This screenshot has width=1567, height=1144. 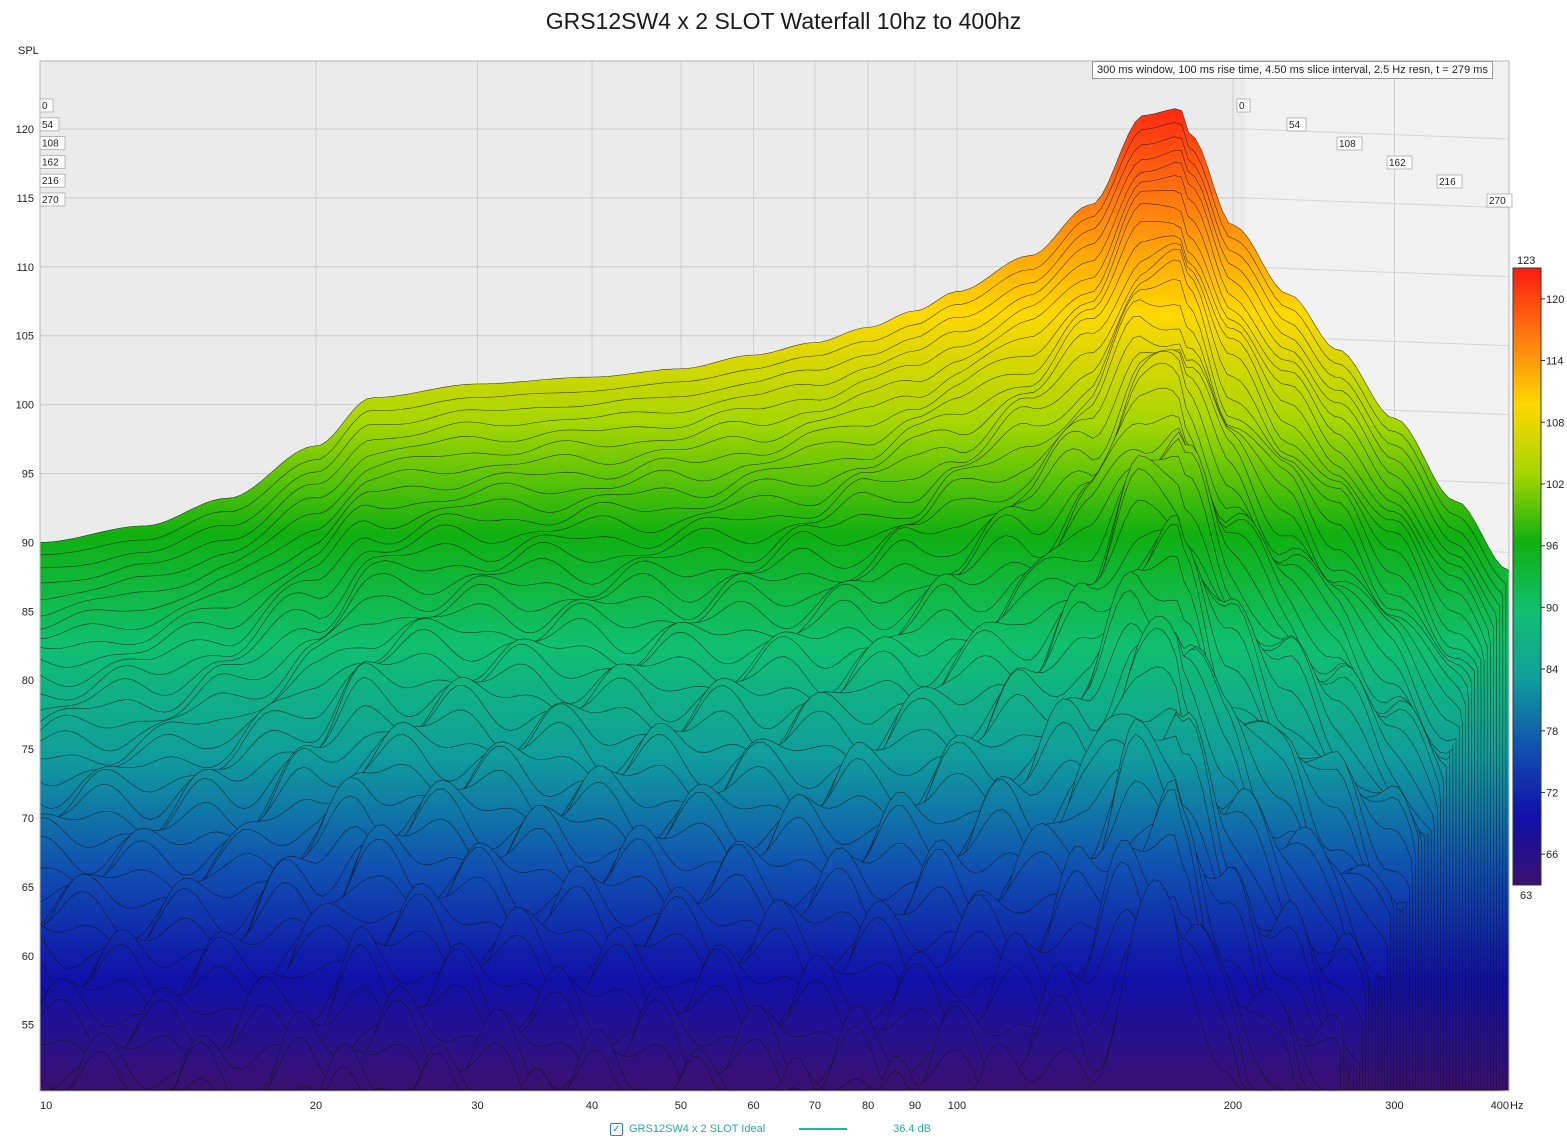 What do you see at coordinates (1233, 1106) in the screenshot?
I see `x-tick-label: 200` at bounding box center [1233, 1106].